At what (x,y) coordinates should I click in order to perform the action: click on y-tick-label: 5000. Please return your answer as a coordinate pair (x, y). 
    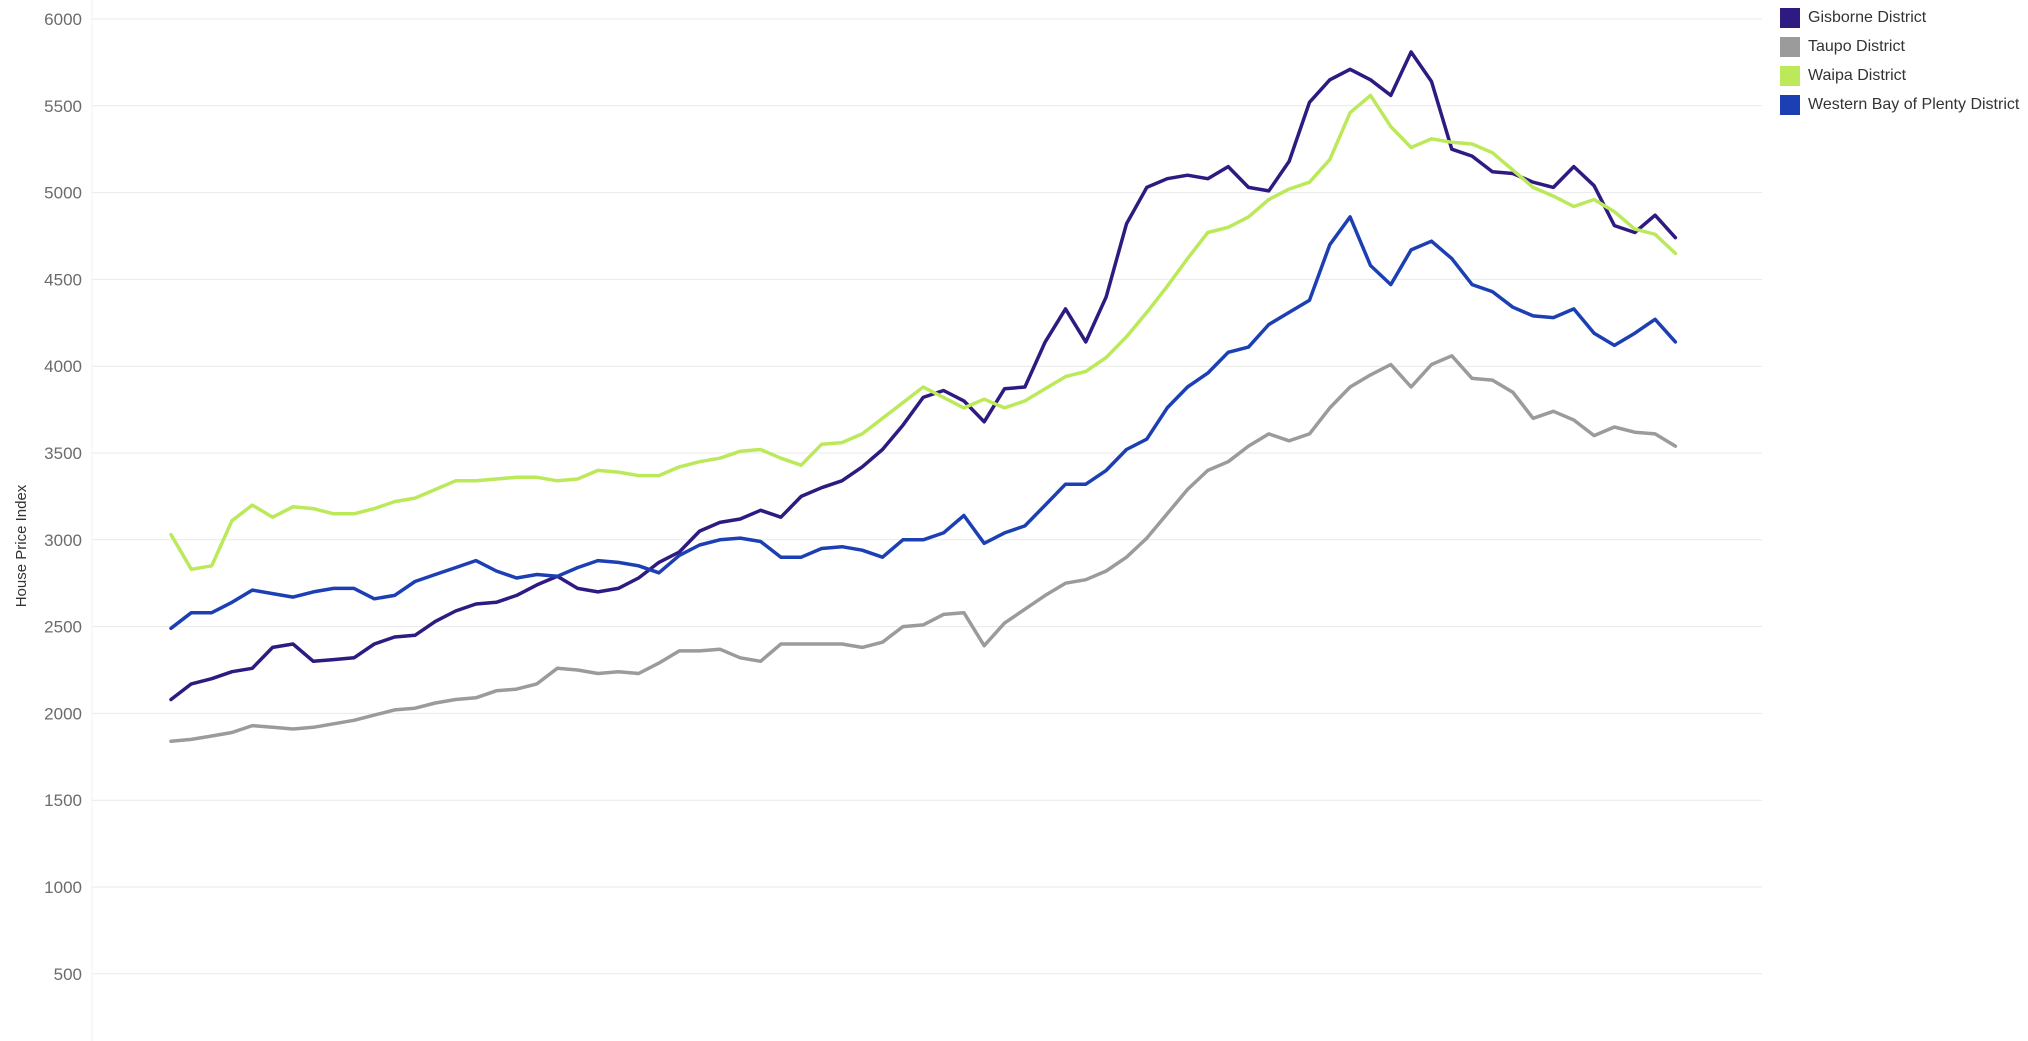
    Looking at the image, I should click on (63, 193).